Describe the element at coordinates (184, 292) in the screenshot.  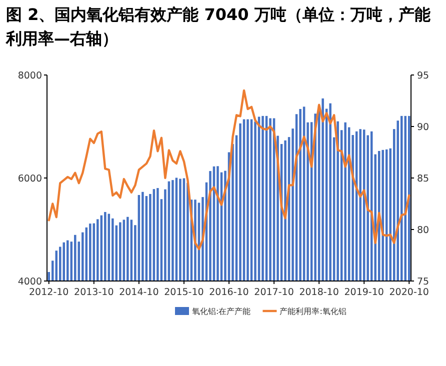
I see `x-tick-label: 2015-10` at that location.